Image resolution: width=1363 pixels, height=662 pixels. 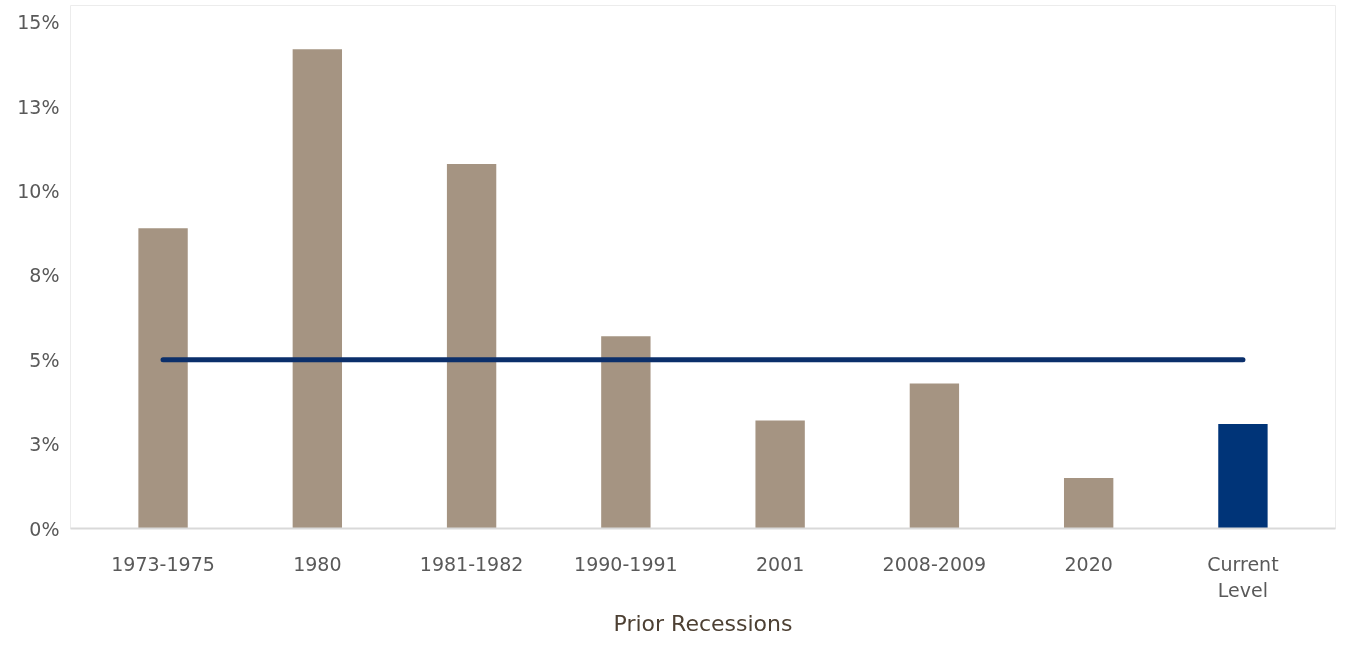 I want to click on y-tick-label: 10%, so click(x=38, y=191).